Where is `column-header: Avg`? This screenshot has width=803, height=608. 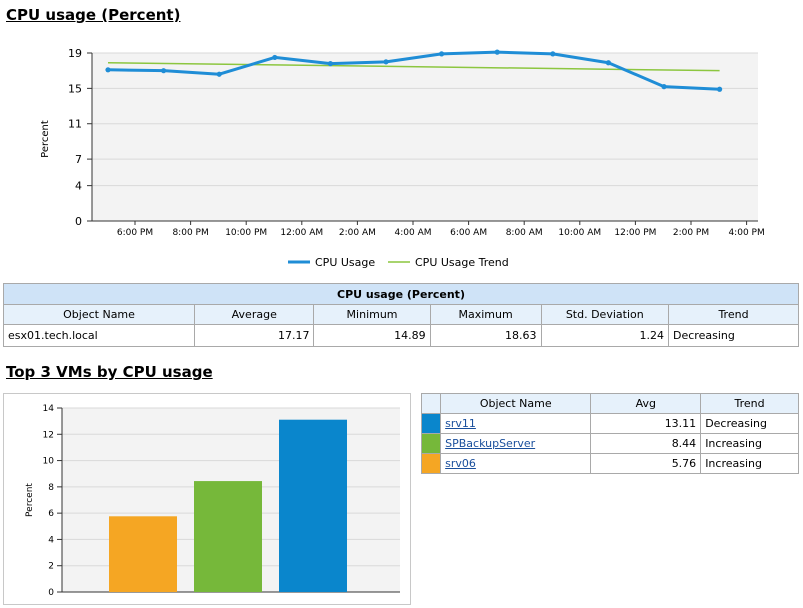 column-header: Avg is located at coordinates (646, 403).